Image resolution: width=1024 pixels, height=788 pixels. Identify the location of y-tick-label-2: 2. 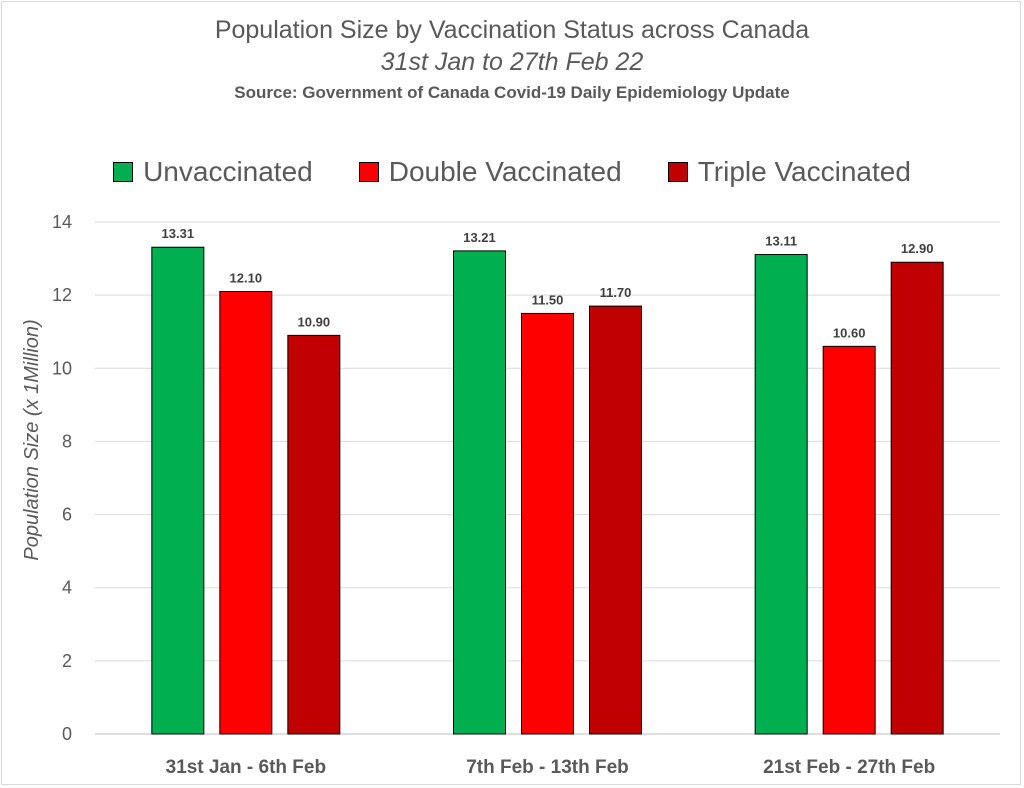
(67, 661).